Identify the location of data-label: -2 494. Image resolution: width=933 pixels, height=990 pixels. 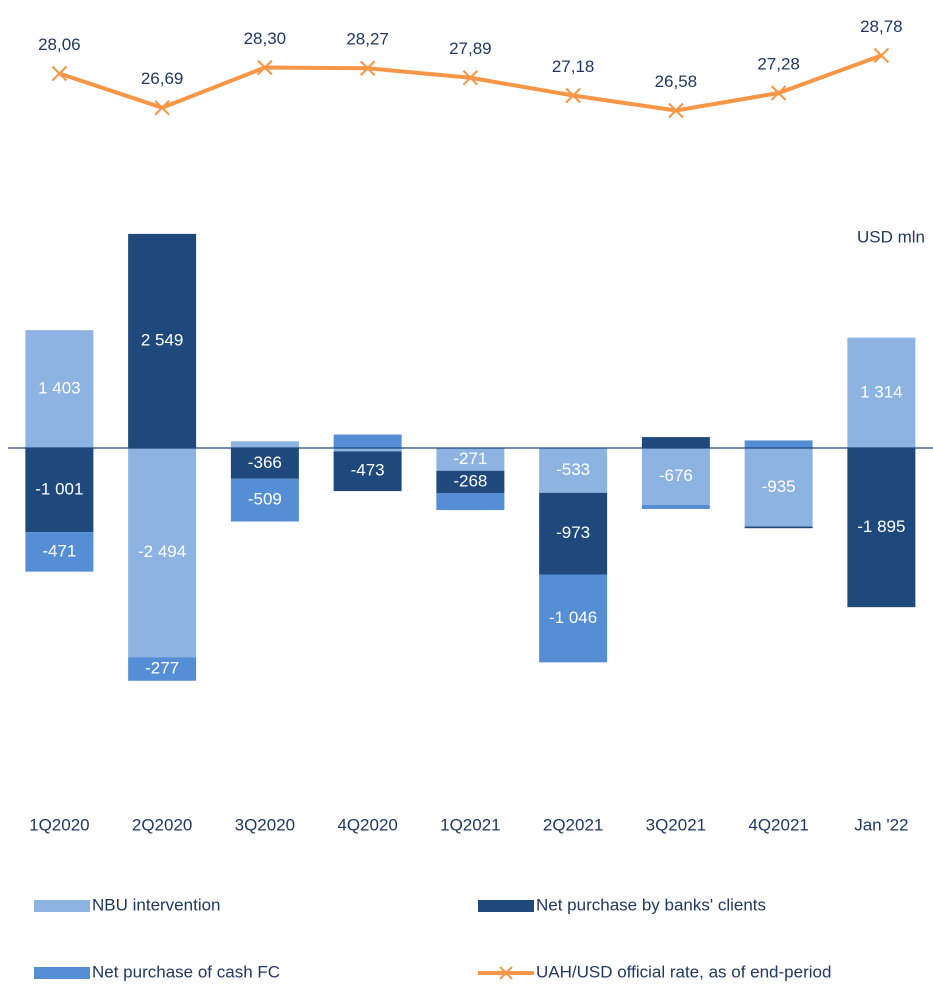
(162, 551).